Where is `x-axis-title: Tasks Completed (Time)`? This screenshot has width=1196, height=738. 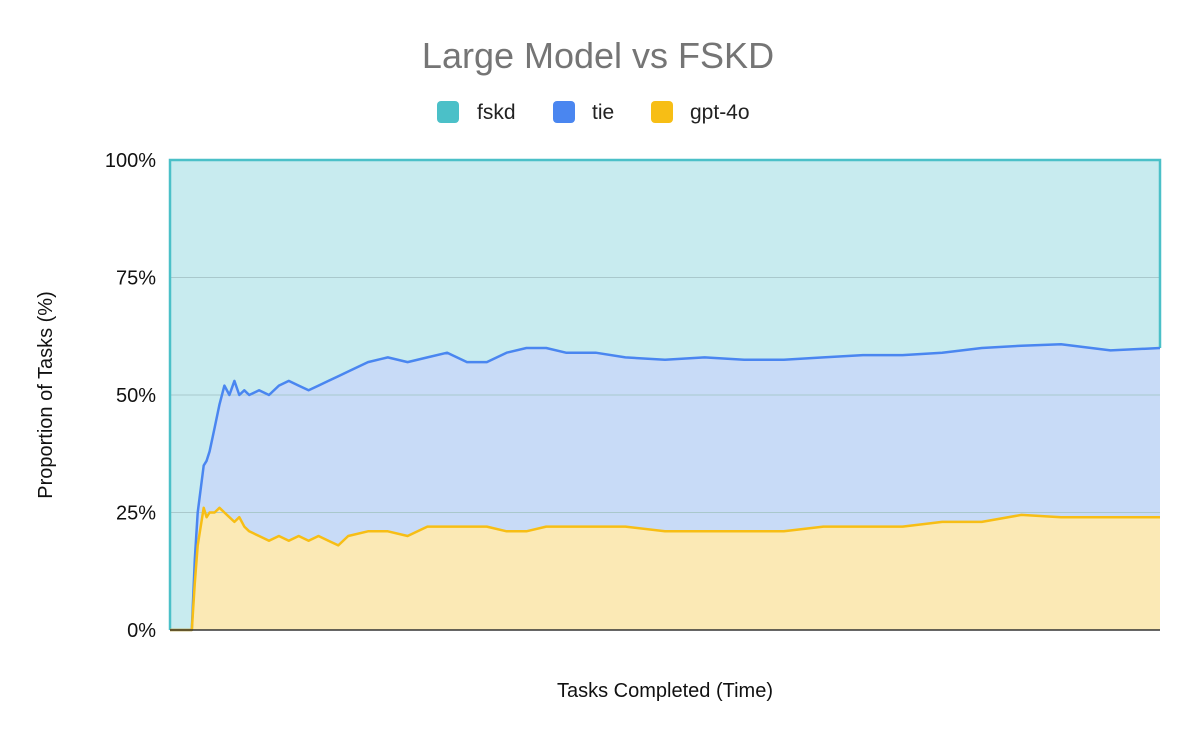 x-axis-title: Tasks Completed (Time) is located at coordinates (665, 691).